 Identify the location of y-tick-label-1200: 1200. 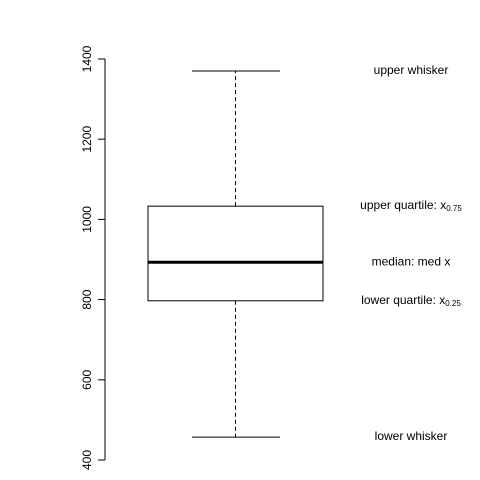
(87, 139).